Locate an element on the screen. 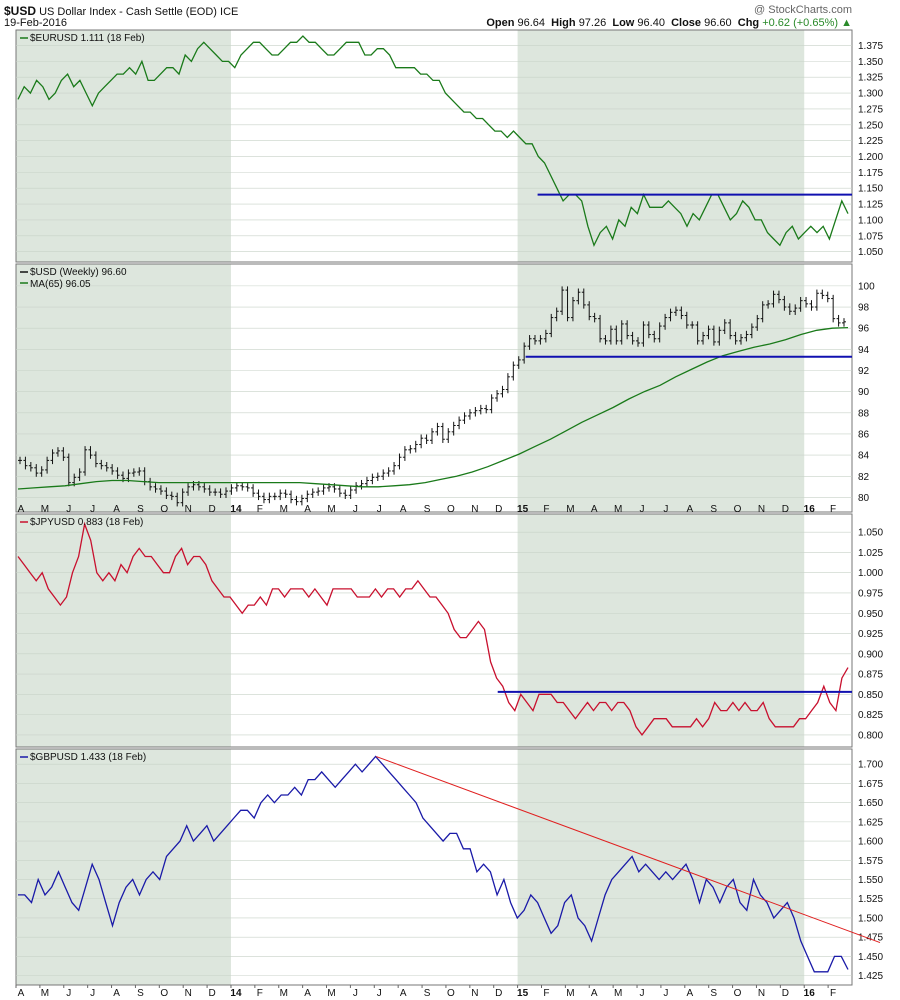 The image size is (900, 1000). y-tick-label: 0.925 is located at coordinates (870, 634).